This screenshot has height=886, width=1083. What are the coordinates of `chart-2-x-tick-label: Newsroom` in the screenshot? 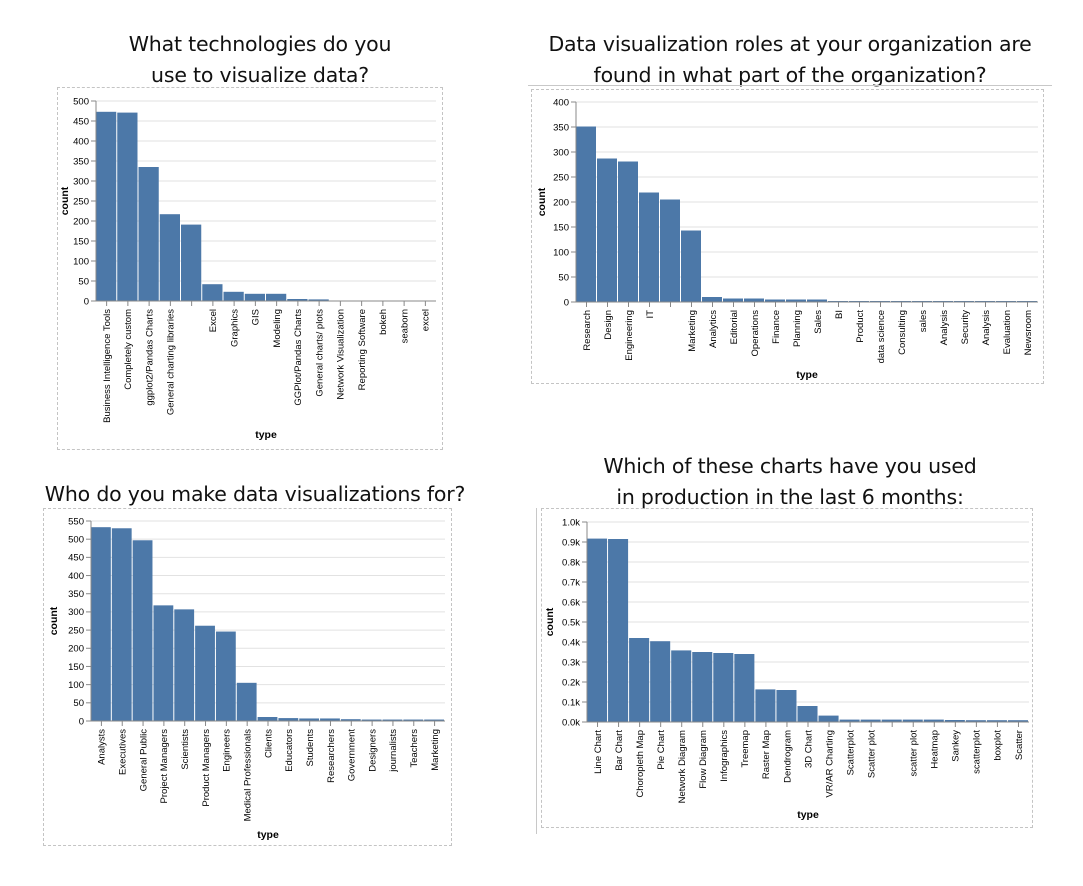 It's located at (1028, 332).